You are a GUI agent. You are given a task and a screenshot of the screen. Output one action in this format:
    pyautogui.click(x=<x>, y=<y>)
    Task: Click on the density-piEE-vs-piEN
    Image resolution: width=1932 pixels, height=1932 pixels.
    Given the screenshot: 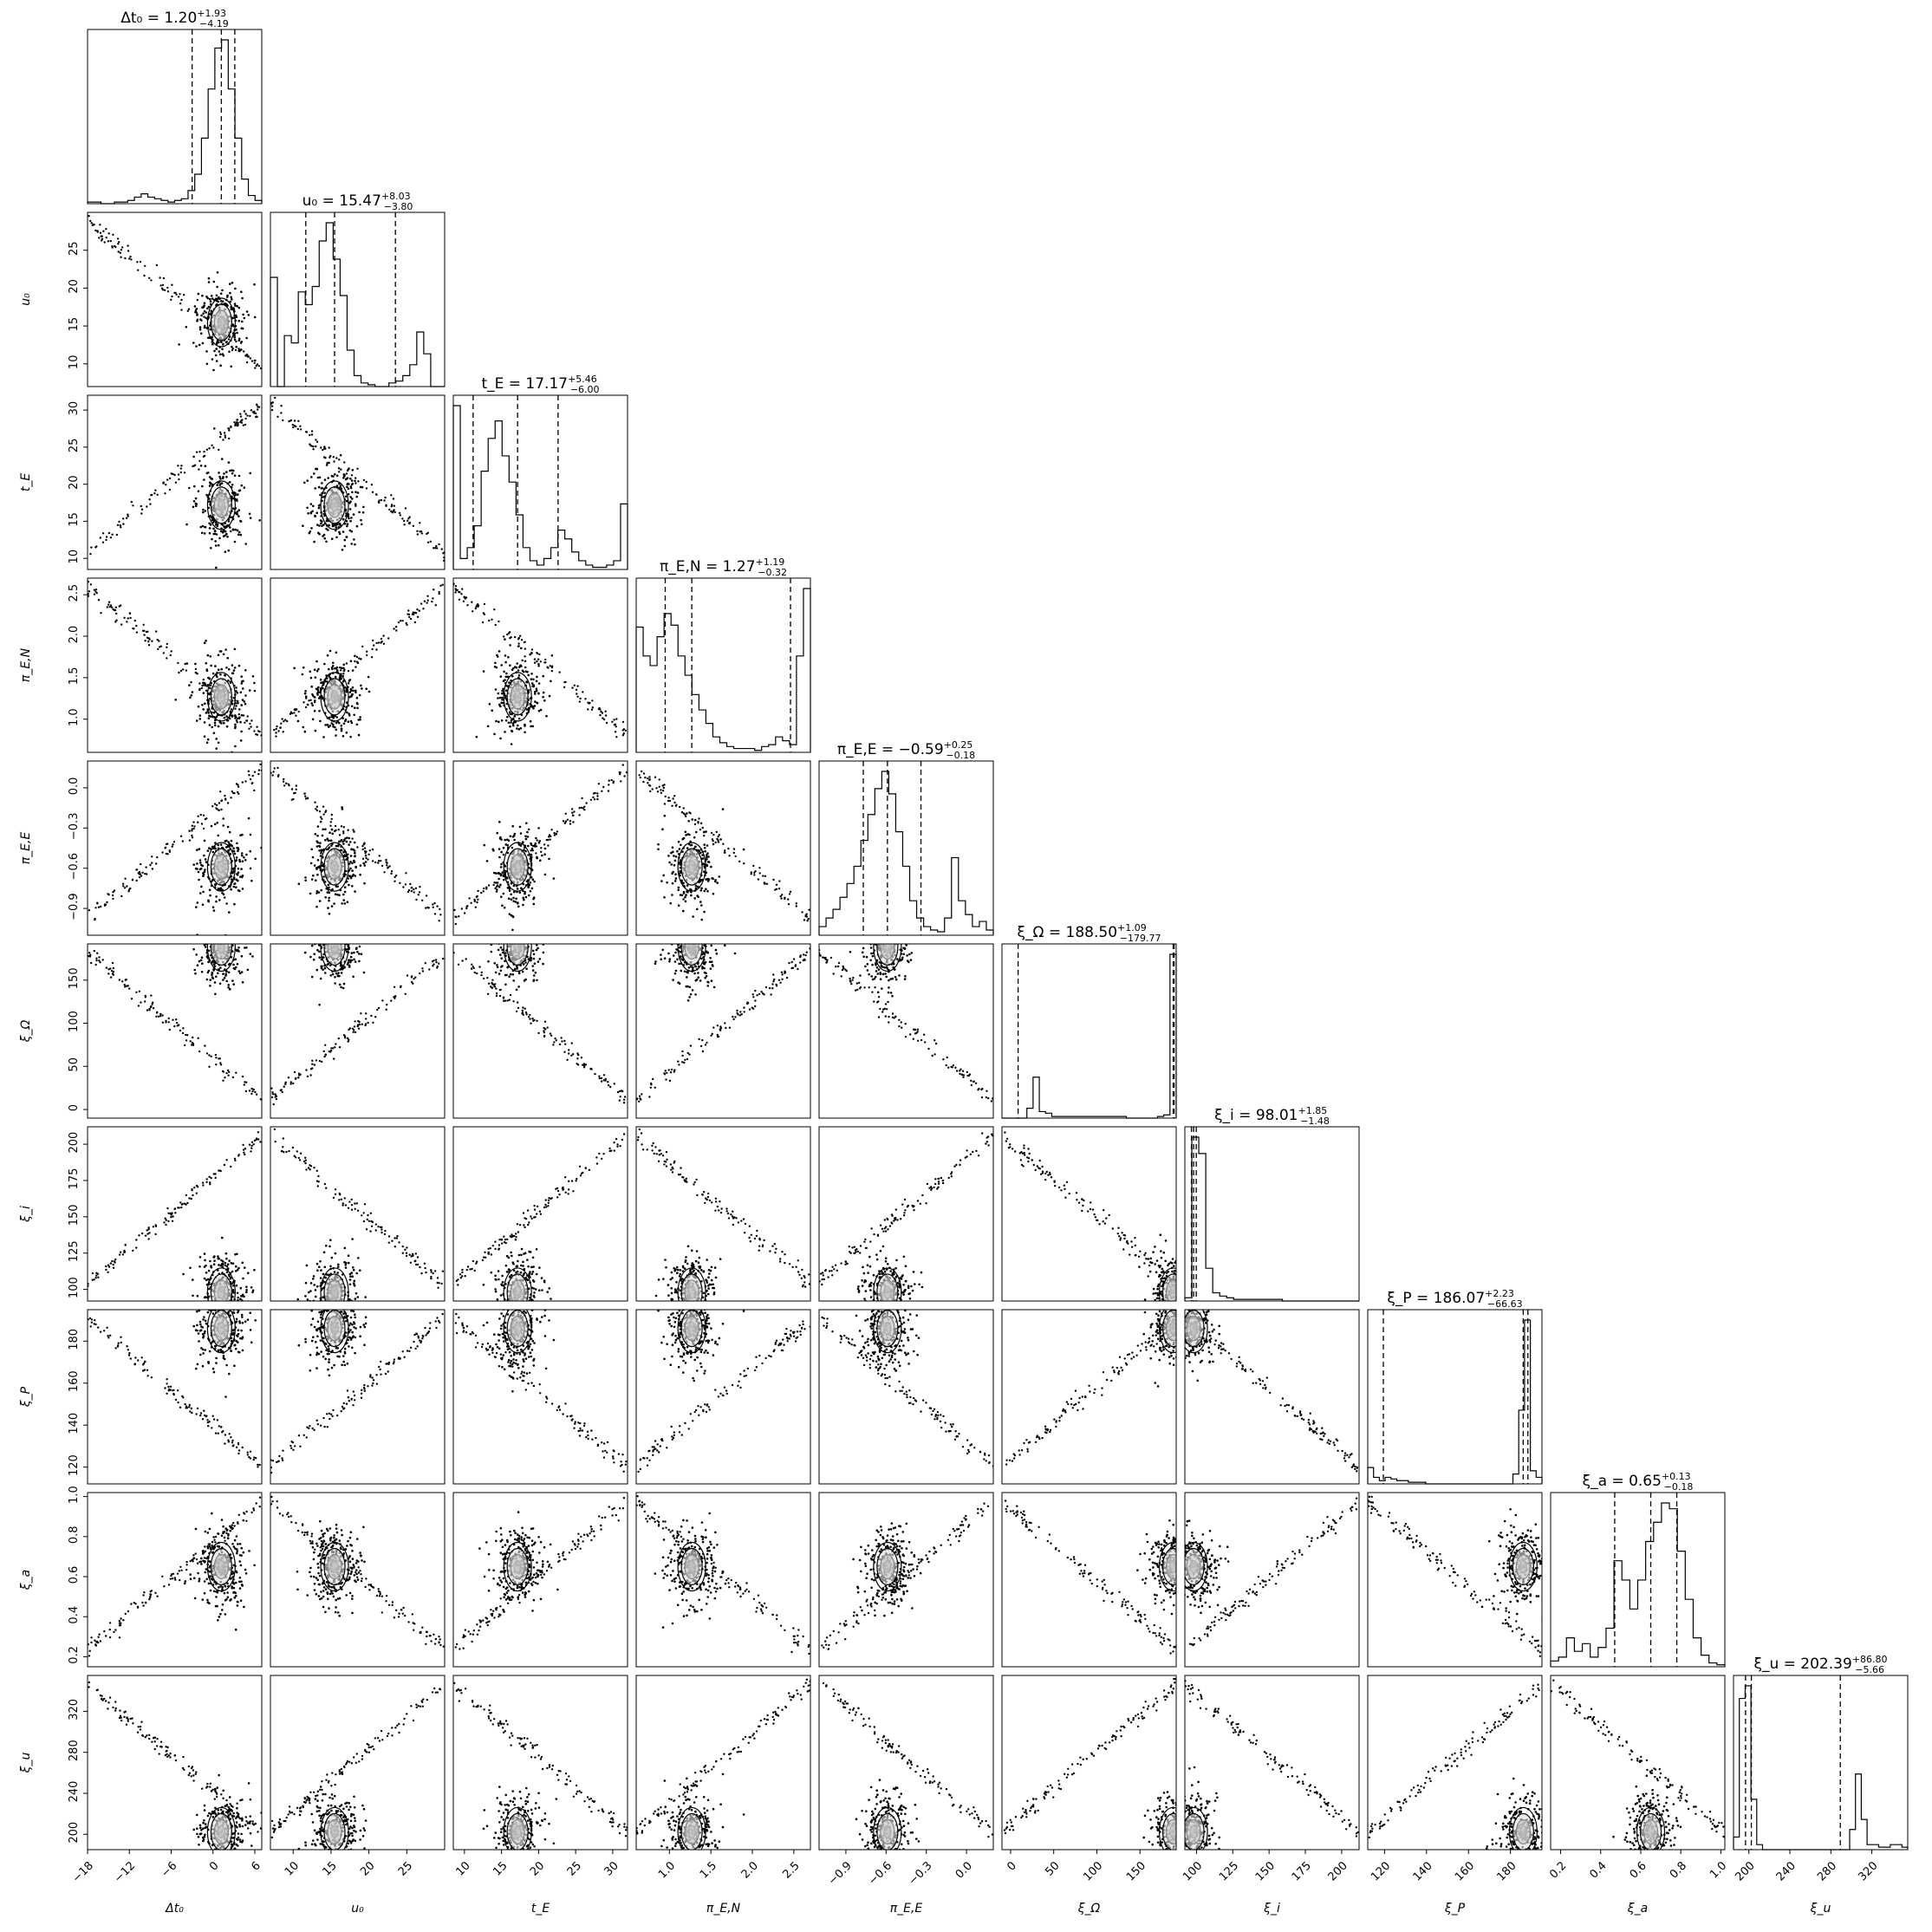 What is the action you would take?
    pyautogui.click(x=723, y=848)
    